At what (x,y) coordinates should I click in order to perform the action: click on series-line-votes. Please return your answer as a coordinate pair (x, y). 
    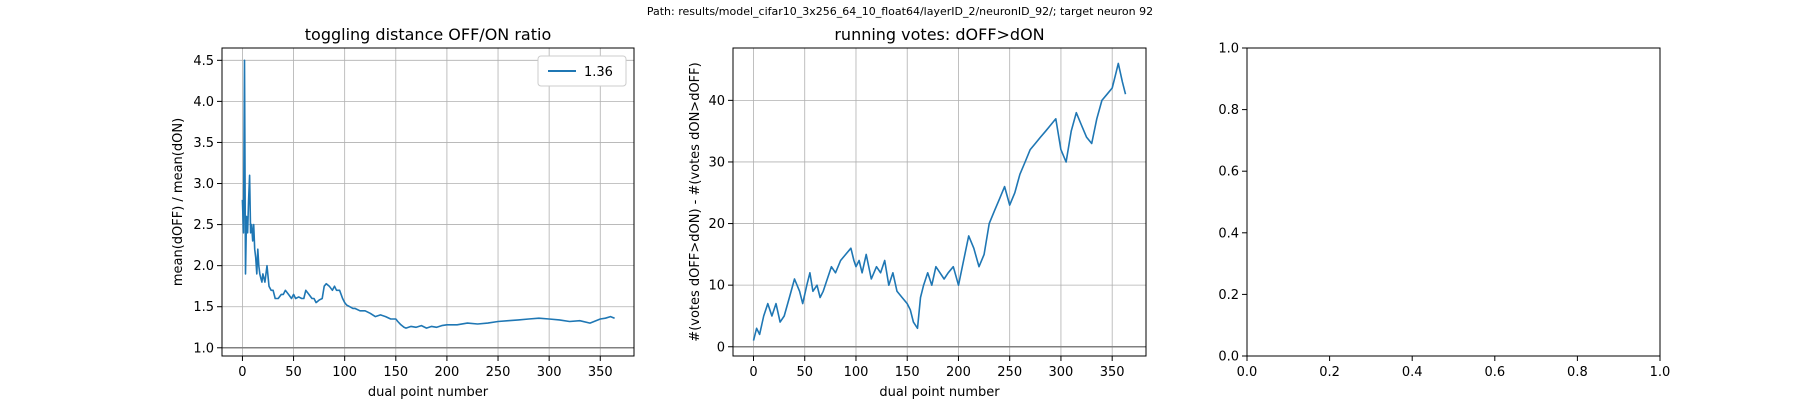
    Looking at the image, I should click on (939, 201).